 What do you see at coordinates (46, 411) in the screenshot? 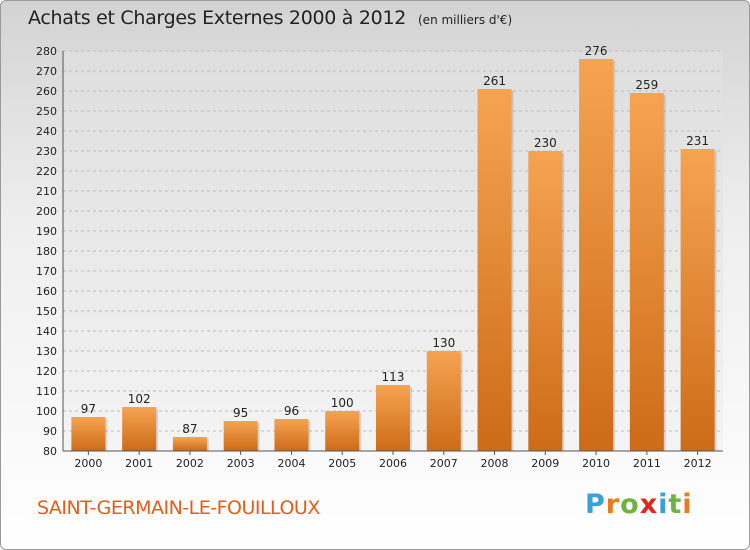
I see `y-tick-label: 100` at bounding box center [46, 411].